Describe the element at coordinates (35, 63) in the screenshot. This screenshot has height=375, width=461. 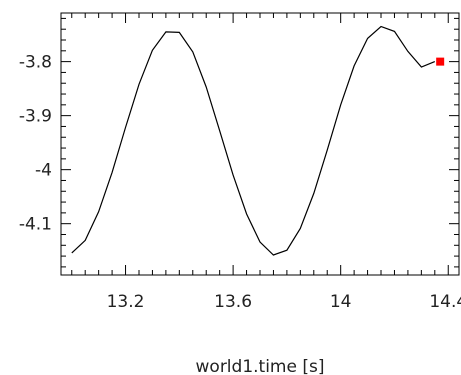
I see `y-tick-label: -3.8` at that location.